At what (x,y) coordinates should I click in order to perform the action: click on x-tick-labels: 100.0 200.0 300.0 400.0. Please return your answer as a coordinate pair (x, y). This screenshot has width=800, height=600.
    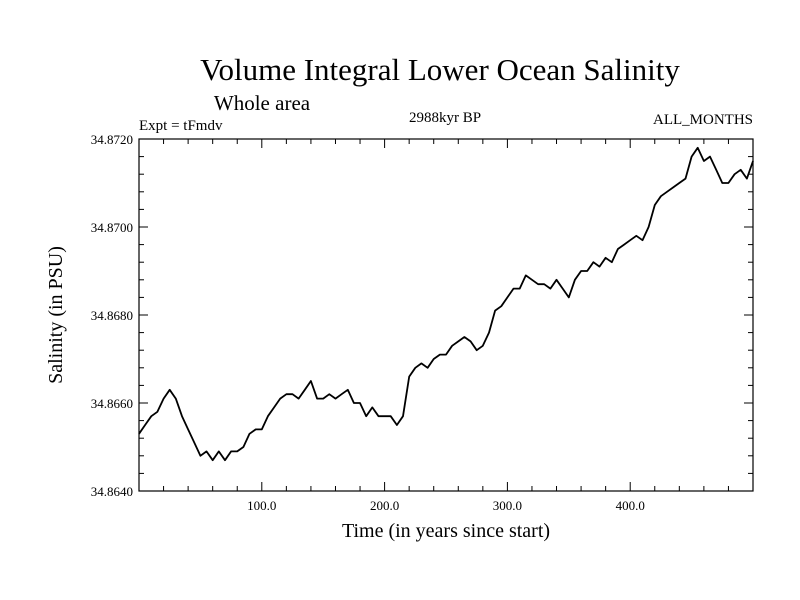
    Looking at the image, I should click on (446, 505).